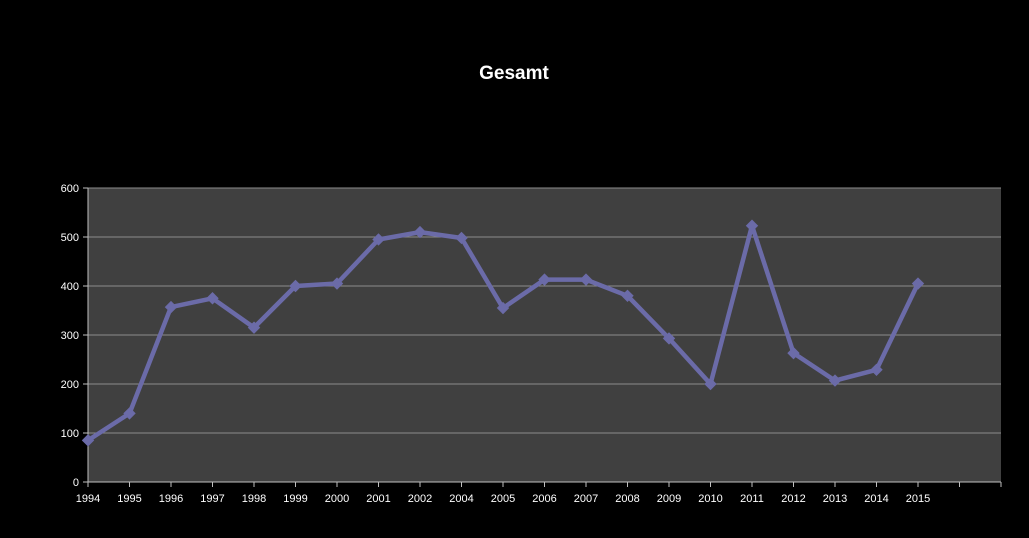  Describe the element at coordinates (503, 499) in the screenshot. I see `x-tick-label: 2005` at that location.